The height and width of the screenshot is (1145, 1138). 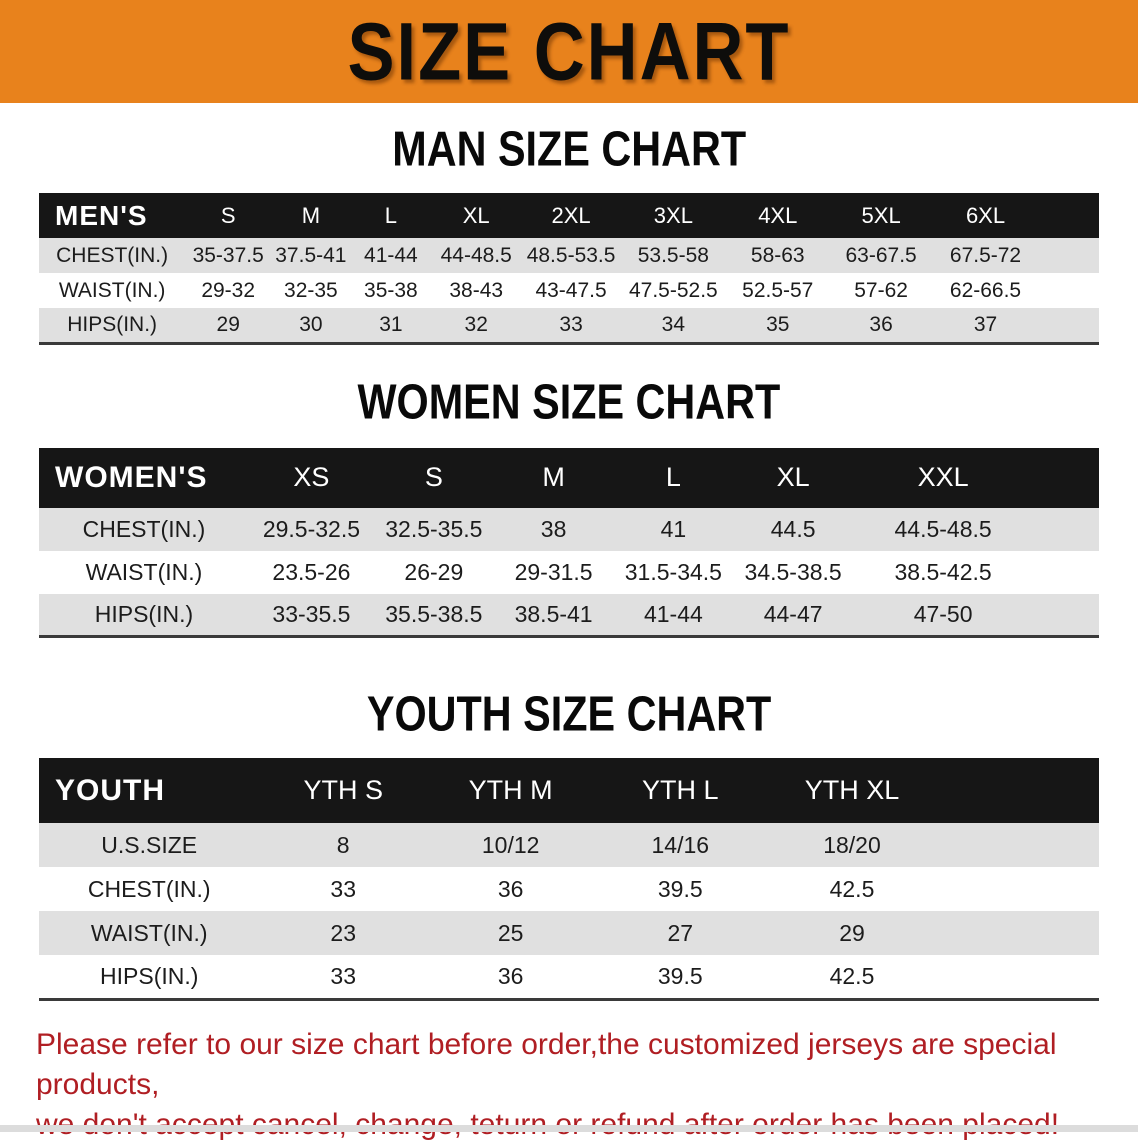 What do you see at coordinates (553, 528) in the screenshot?
I see `size-value-cell: 38` at bounding box center [553, 528].